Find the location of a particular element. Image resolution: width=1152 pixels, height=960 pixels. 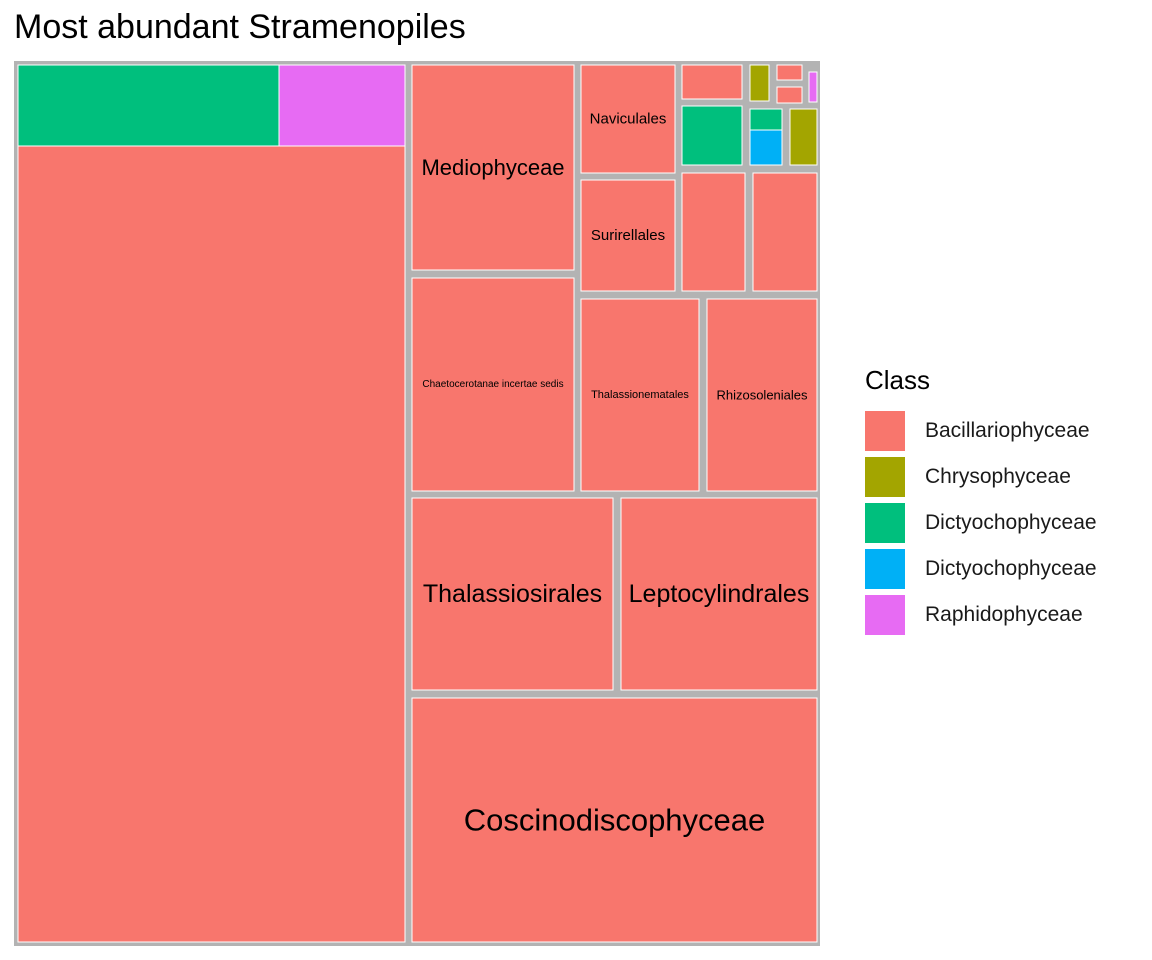

treemap-group: Chaetocerotanae incertae sedis is located at coordinates (493, 384).